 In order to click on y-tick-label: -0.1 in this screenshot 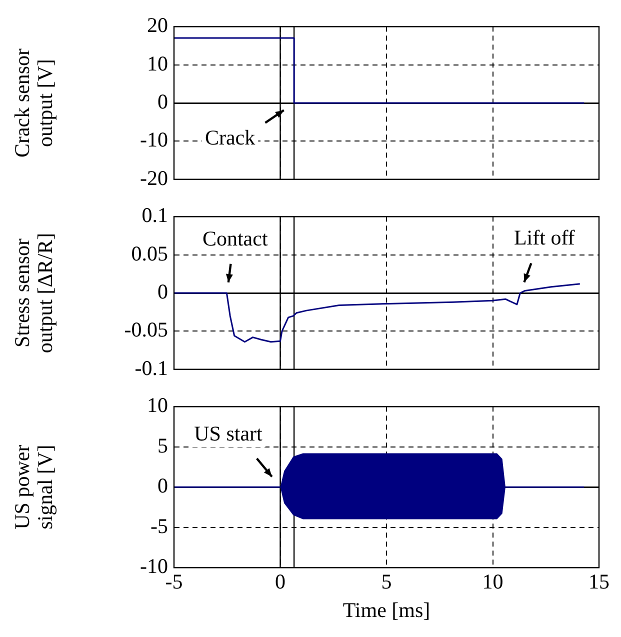, I will do `click(151, 368)`.